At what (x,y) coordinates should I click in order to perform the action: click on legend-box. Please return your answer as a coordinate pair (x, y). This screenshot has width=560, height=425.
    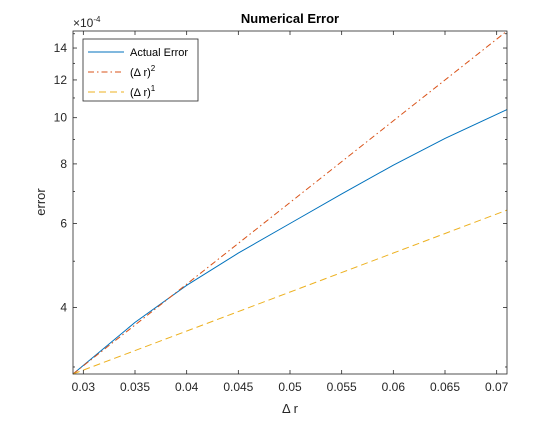
    Looking at the image, I should click on (140, 70).